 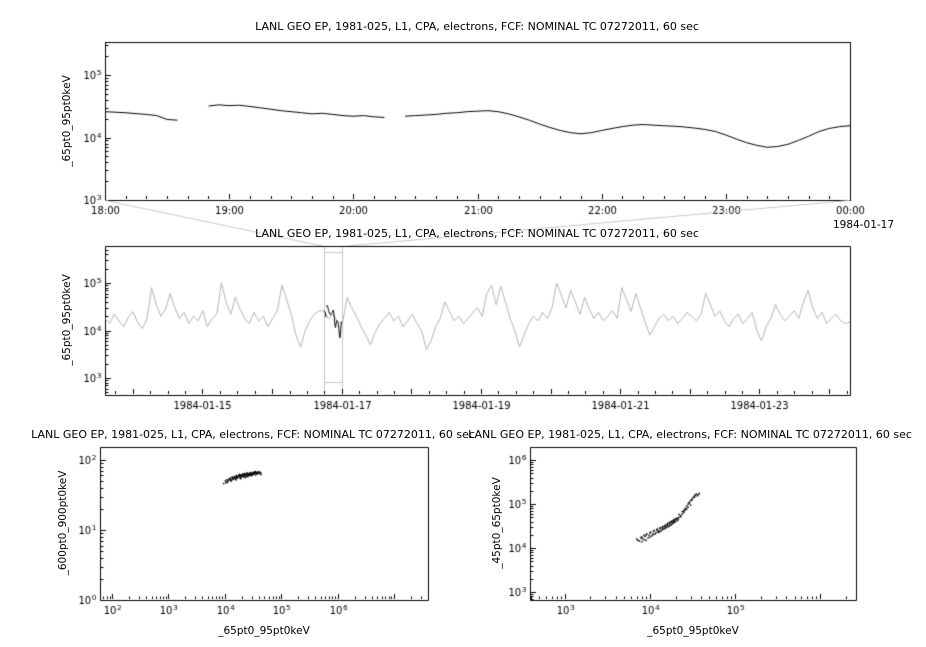 I want to click on panel3-plot-area, so click(x=264, y=523).